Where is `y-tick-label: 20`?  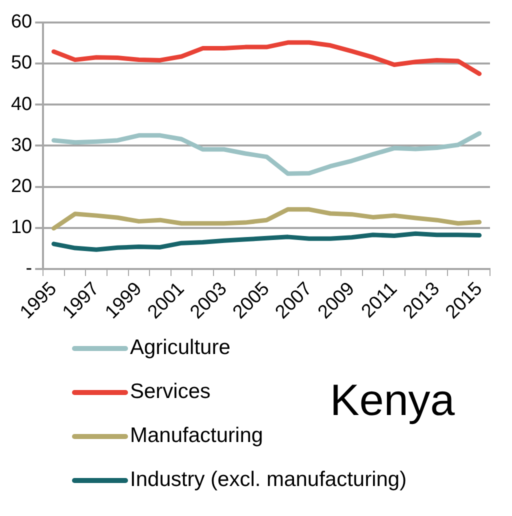 y-tick-label: 20 is located at coordinates (21, 187).